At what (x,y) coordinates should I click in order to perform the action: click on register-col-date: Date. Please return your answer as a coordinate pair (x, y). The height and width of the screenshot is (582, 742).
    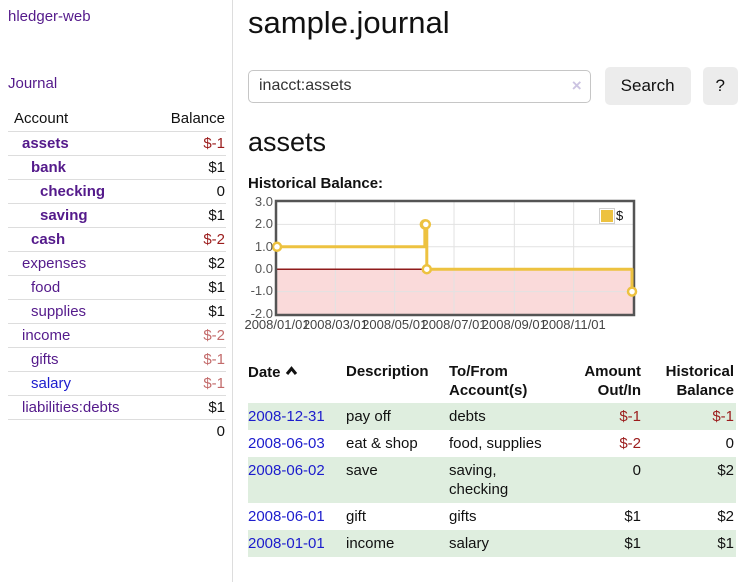
    Looking at the image, I should click on (297, 381).